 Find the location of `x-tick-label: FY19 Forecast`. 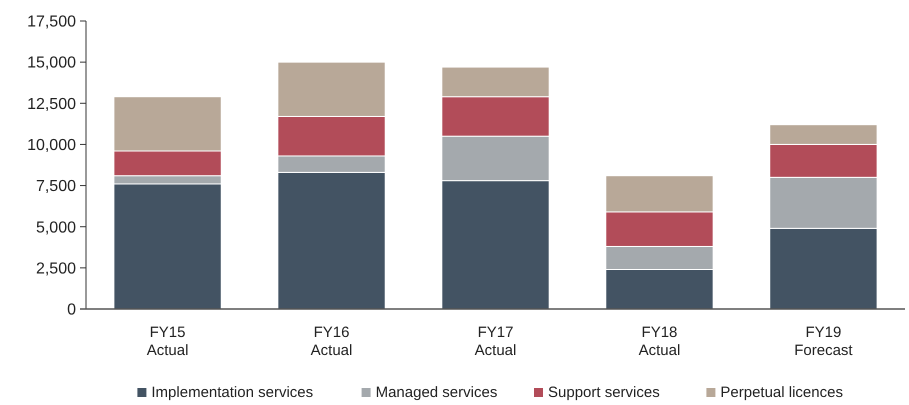

x-tick-label: FY19 Forecast is located at coordinates (824, 341).